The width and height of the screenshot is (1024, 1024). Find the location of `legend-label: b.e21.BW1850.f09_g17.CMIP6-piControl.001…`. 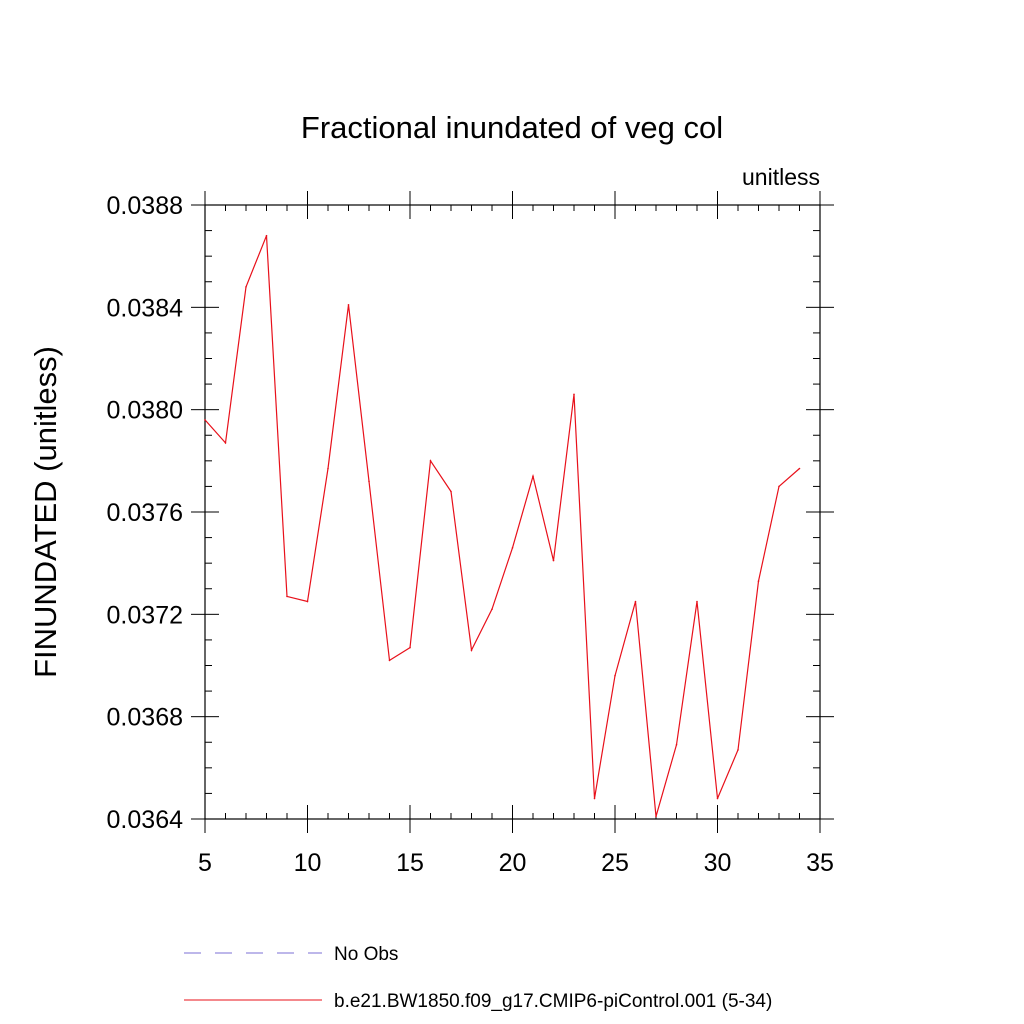

legend-label: b.e21.BW1850.f09_g17.CMIP6-piControl.001… is located at coordinates (553, 1001).